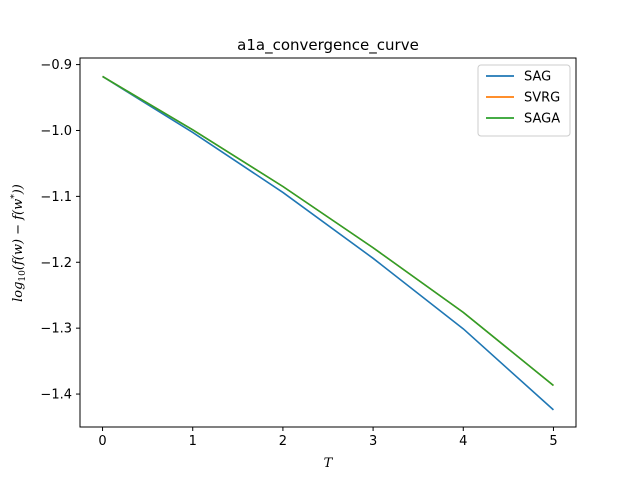 This screenshot has height=480, width=640. What do you see at coordinates (542, 98) in the screenshot?
I see `legend-label-svrg: SVRG` at bounding box center [542, 98].